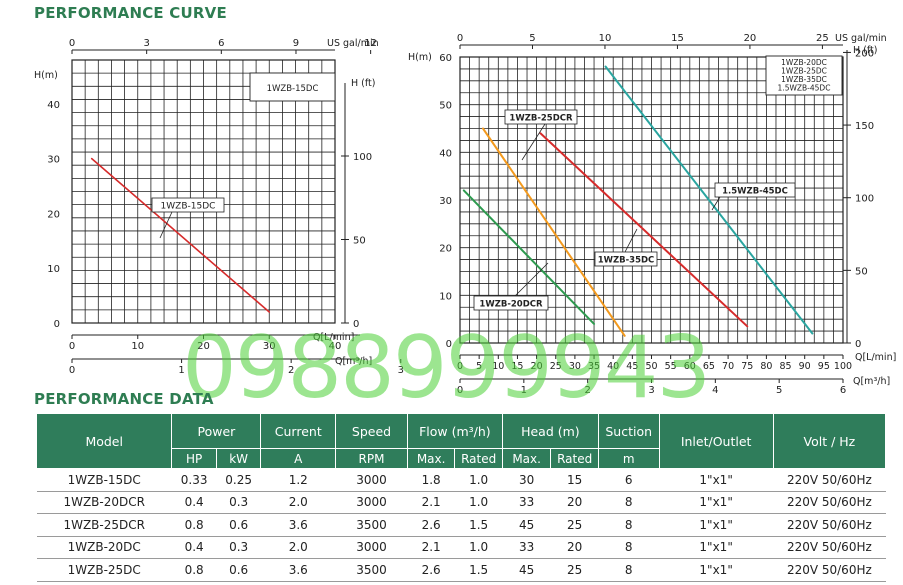  What do you see at coordinates (293, 89) in the screenshot?
I see `legend-entry: 1WZB-15DC` at bounding box center [293, 89].